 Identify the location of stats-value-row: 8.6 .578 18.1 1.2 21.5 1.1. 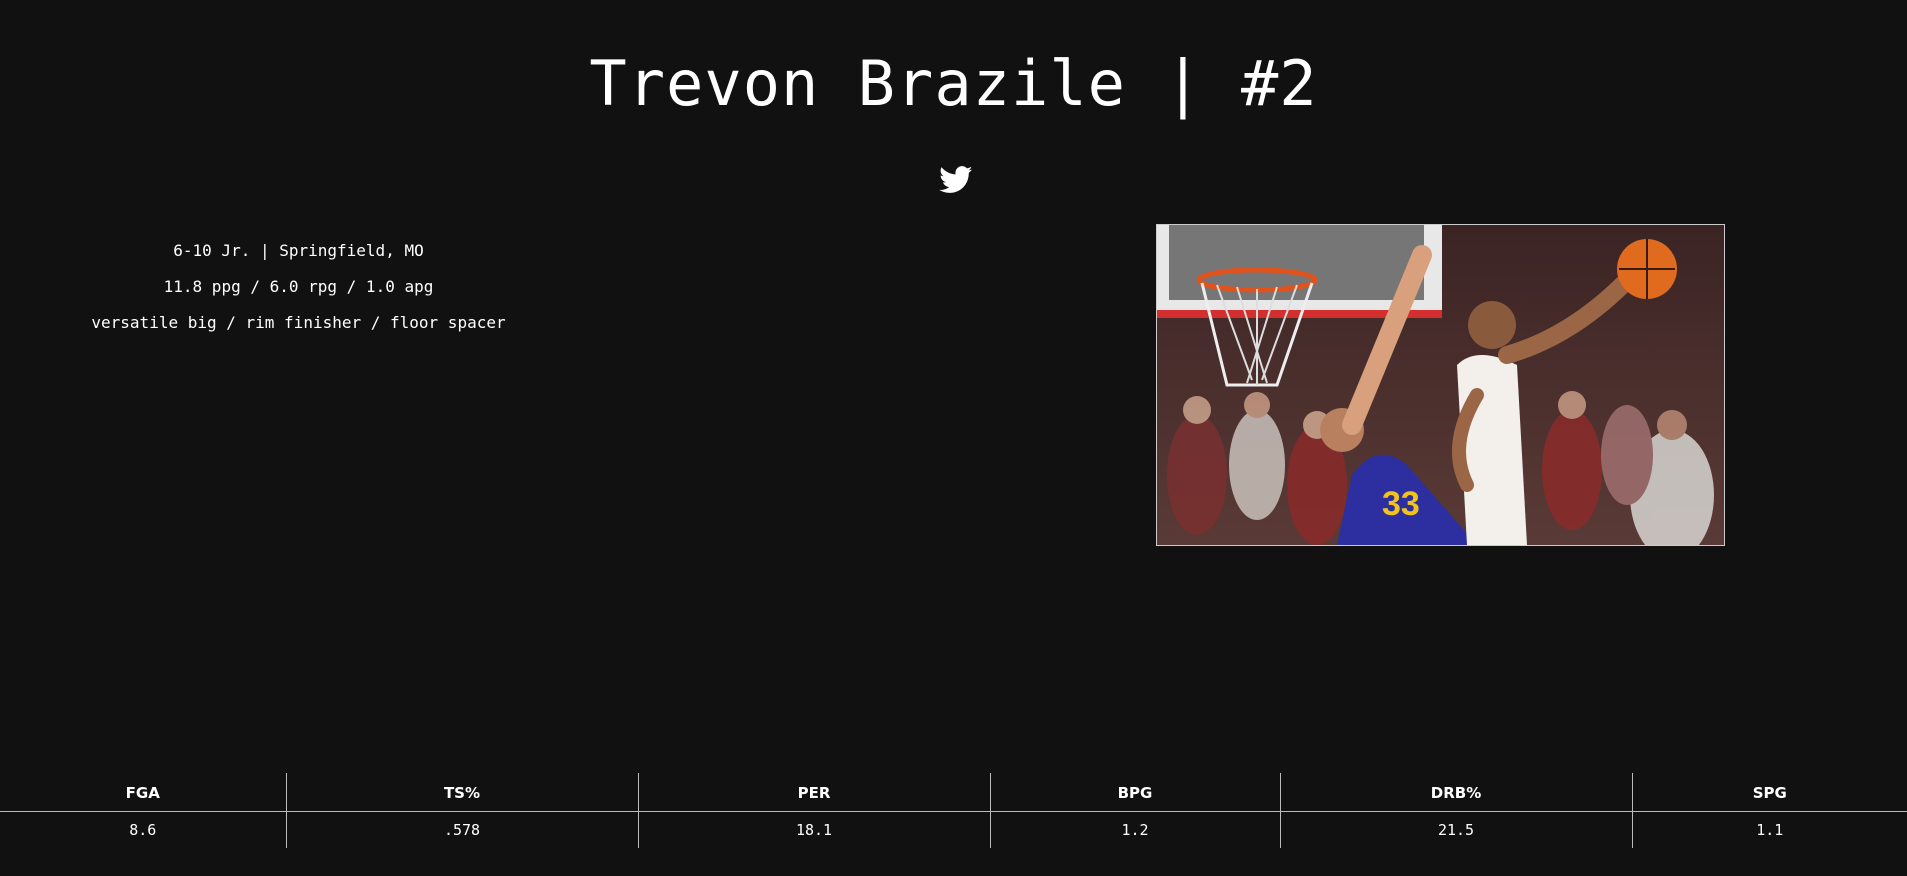
(953, 829).